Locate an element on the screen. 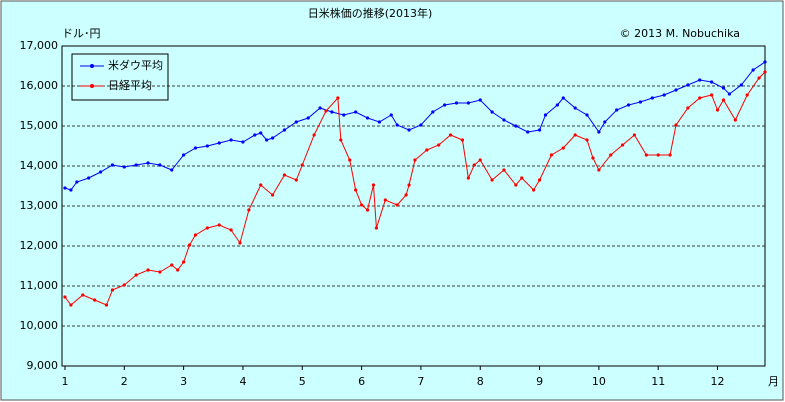 This screenshot has width=785, height=402. credit: © 2013 M. Nobuchika is located at coordinates (680, 33).